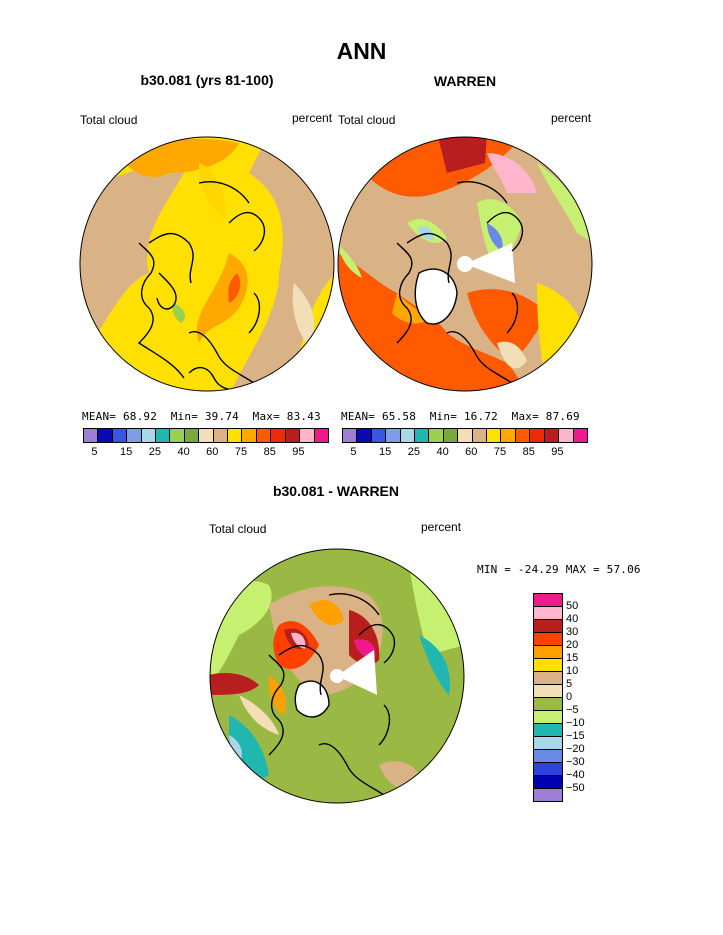 The height and width of the screenshot is (935, 723). Describe the element at coordinates (575, 723) in the screenshot. I see `diff-colorbar-tick-label: −10` at that location.